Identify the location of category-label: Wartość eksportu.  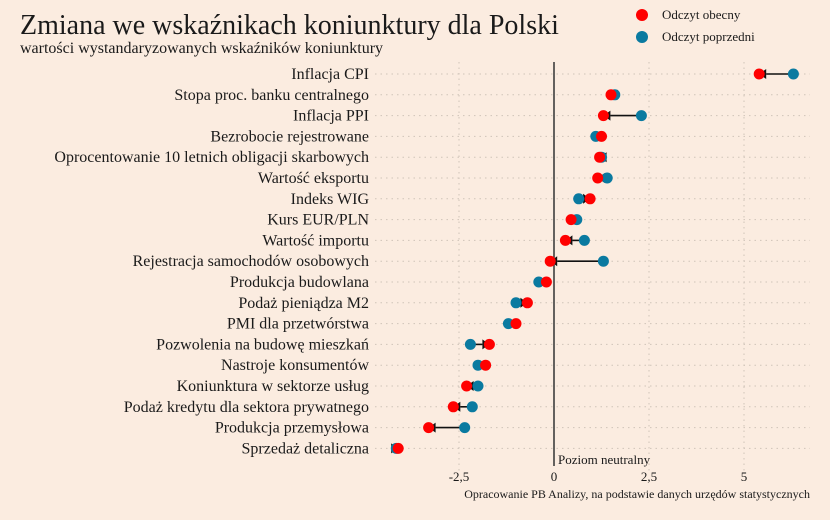
(313, 178).